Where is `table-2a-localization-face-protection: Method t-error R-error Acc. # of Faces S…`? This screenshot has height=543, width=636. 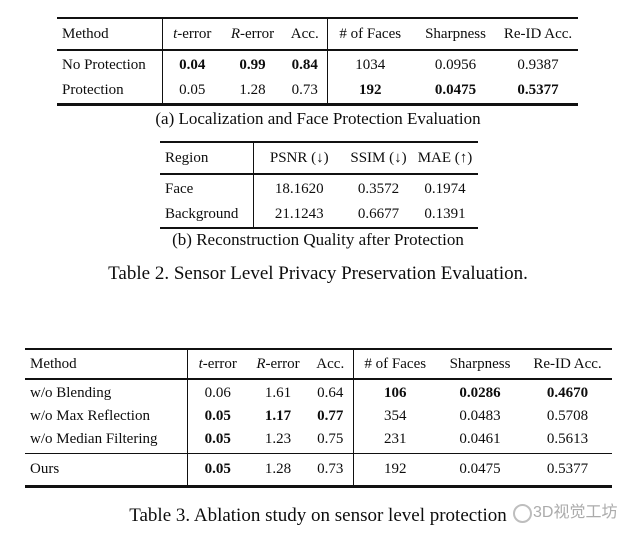 table-2a-localization-face-protection: Method t-error R-error Acc. # of Faces S… is located at coordinates (317, 61).